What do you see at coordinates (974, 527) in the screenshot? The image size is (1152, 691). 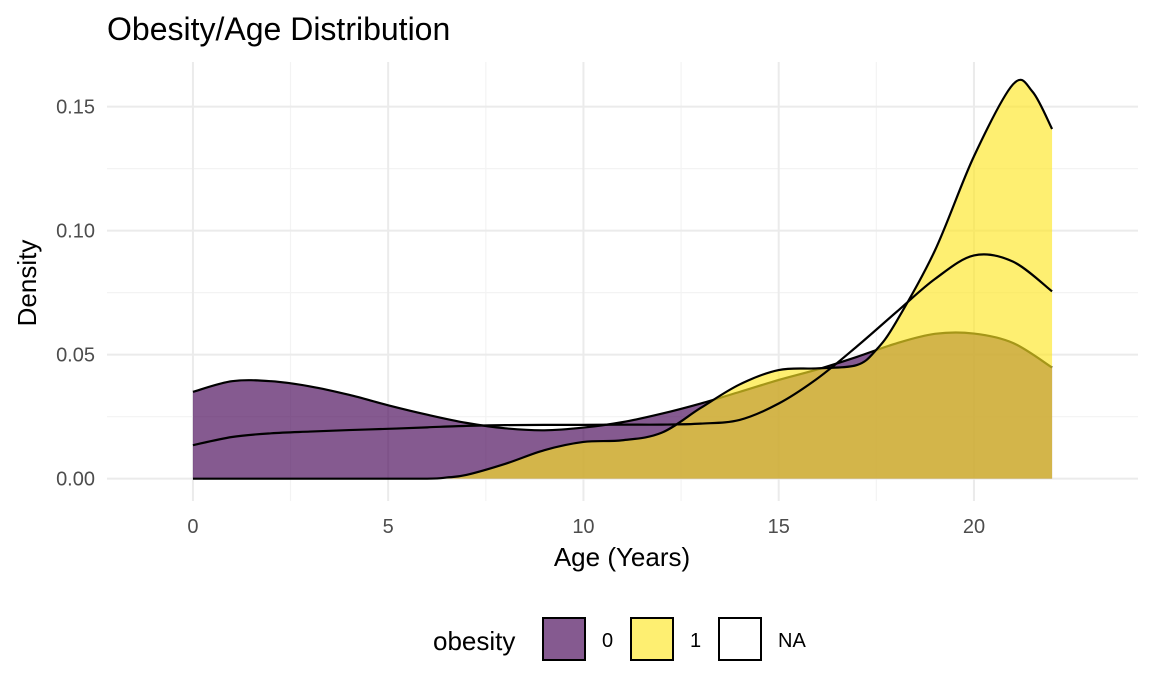 I see `x-tick-label: 20` at bounding box center [974, 527].